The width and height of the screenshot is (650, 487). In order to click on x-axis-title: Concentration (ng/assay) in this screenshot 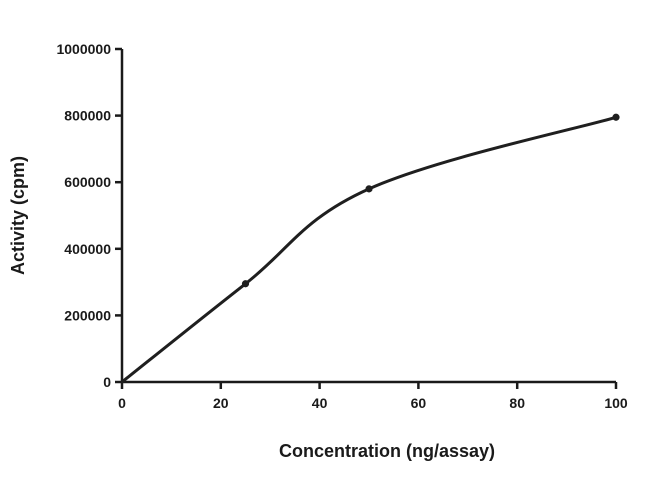, I will do `click(387, 451)`.